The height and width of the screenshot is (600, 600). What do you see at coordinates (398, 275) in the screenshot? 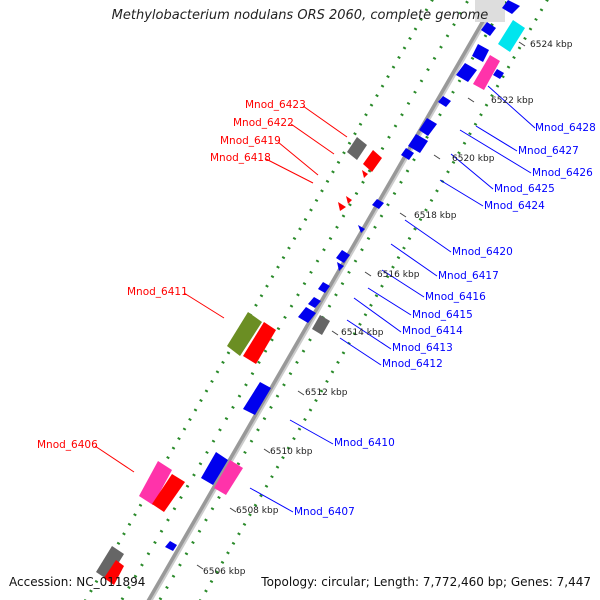
I see `kbp-label-6516: 6516 kbp` at bounding box center [398, 275].